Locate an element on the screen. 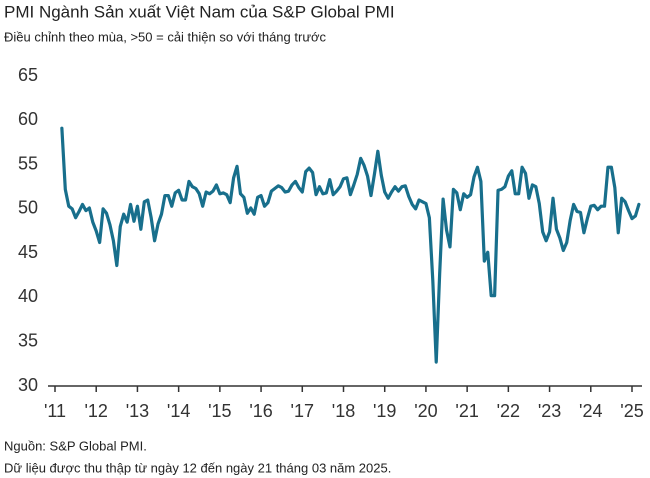 The image size is (650, 478). y-tick-label: 40 is located at coordinates (28, 296).